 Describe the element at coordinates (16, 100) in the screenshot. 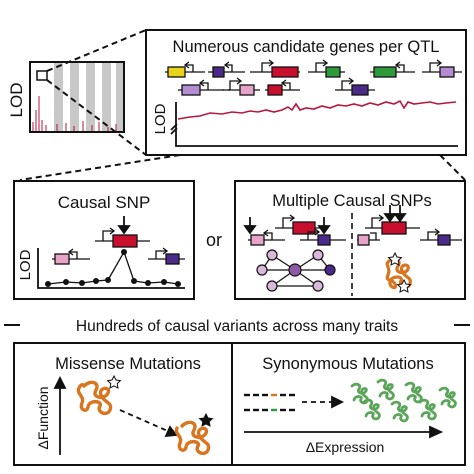

I see `thumbnail-lod-label: LOD` at that location.